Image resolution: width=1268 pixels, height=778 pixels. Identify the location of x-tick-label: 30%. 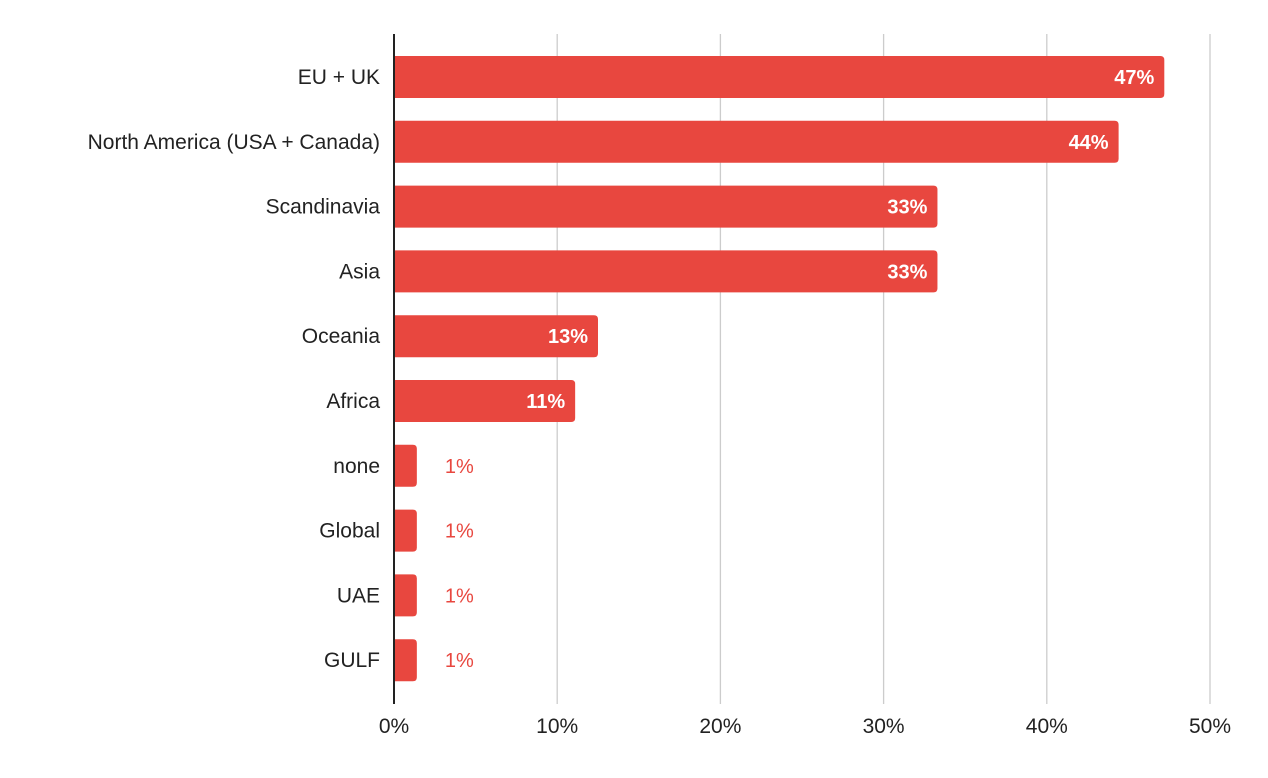
(884, 726).